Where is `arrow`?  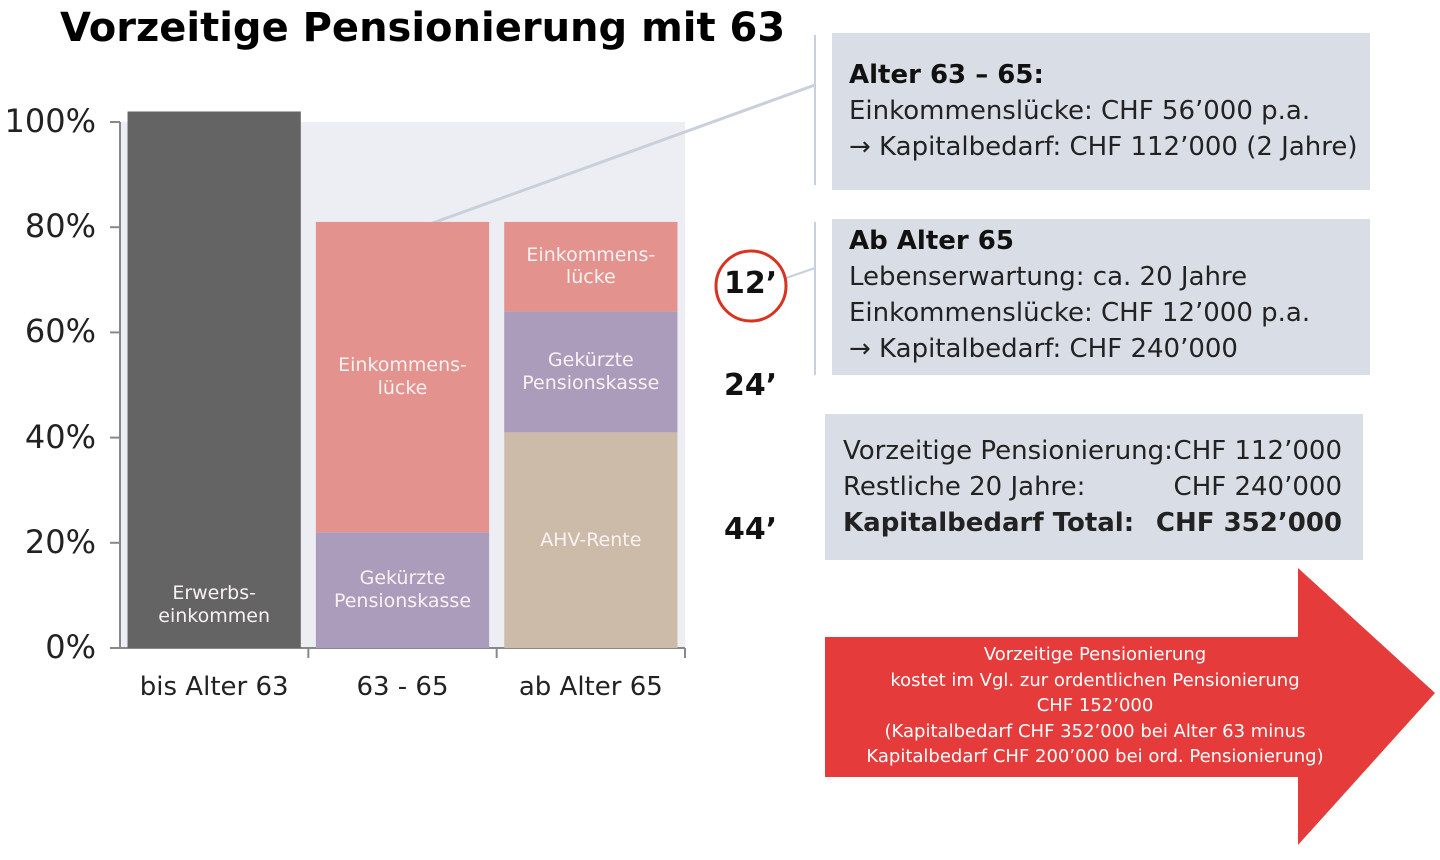
arrow is located at coordinates (1130, 706).